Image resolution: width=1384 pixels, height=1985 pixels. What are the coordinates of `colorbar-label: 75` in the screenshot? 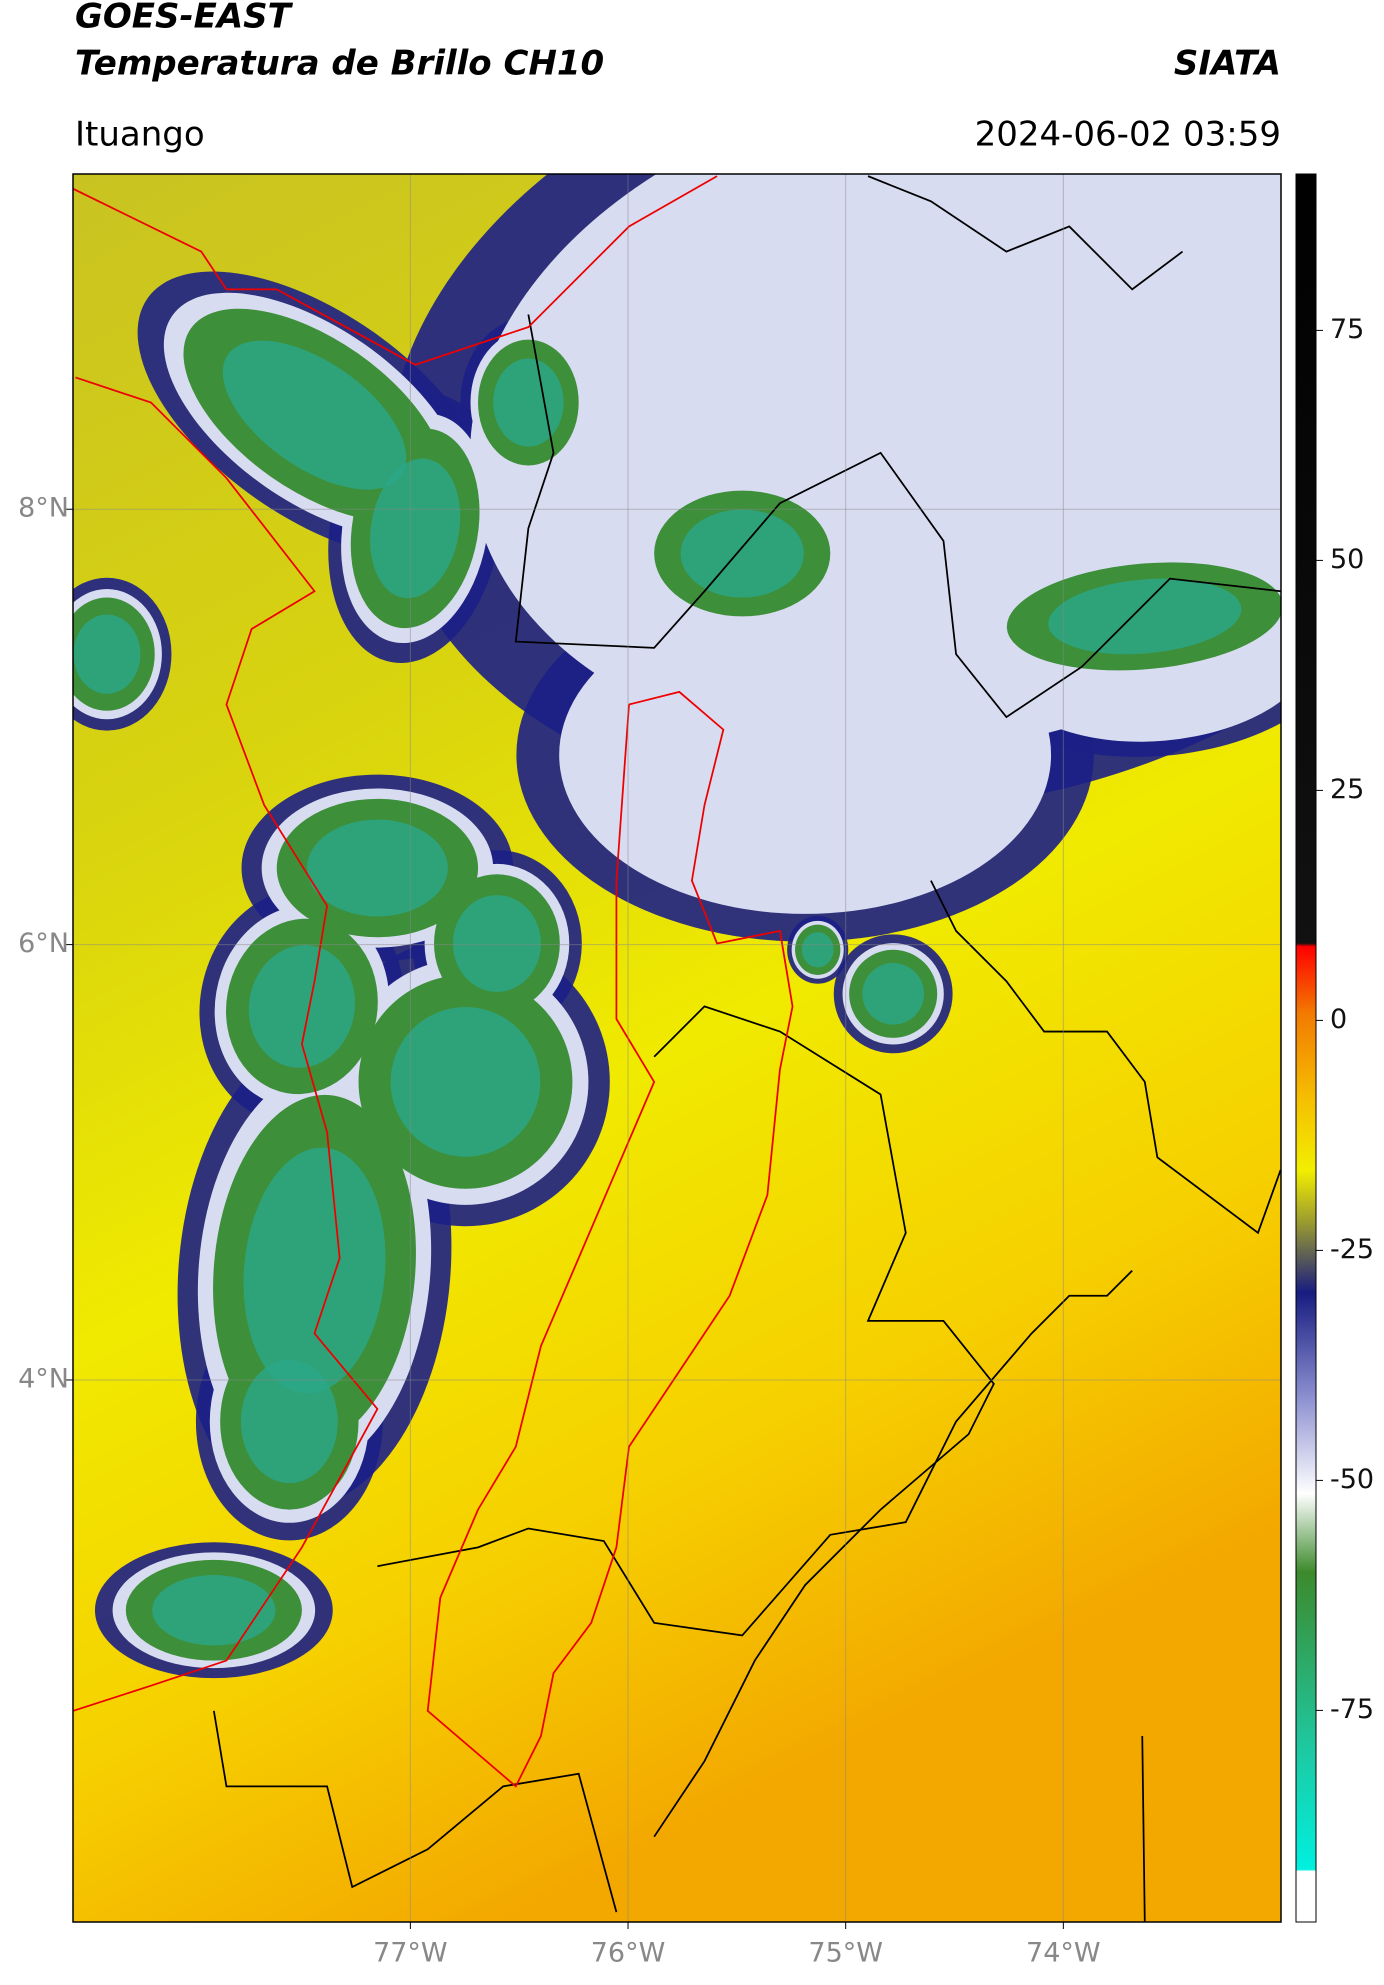 It's located at (1347, 329).